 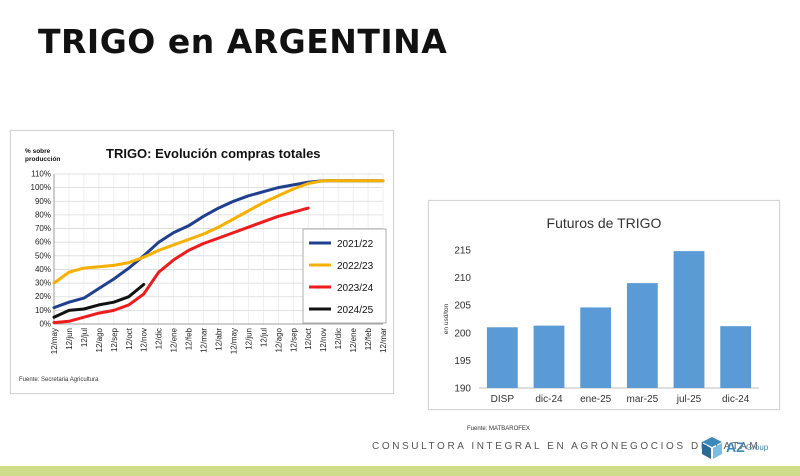 I want to click on brand-logo: AZ Group, so click(x=745, y=448).